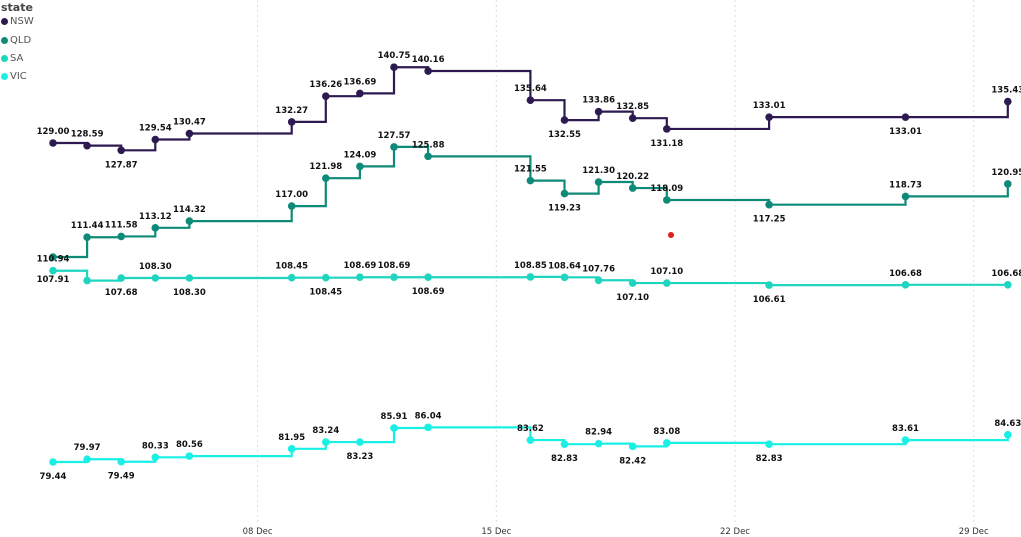 This screenshot has height=537, width=1021. Describe the element at coordinates (530, 429) in the screenshot. I see `data-label: 83.62` at that location.